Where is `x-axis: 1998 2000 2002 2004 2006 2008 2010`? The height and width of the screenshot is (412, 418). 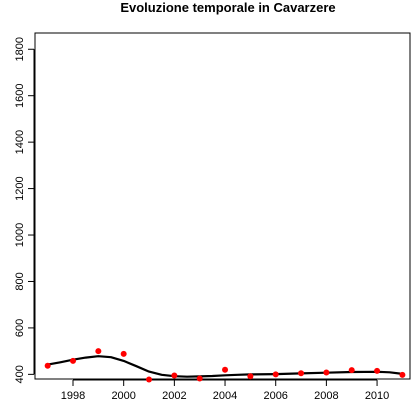 x-axis: 1998 2000 2002 2004 2006 2008 2010 is located at coordinates (225, 390).